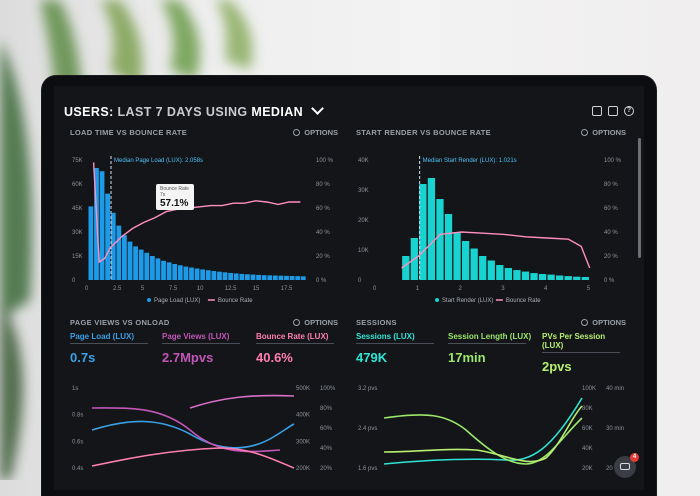 This screenshot has width=700, height=496. I want to click on y-tick-label: 3.2 pvs, so click(367, 389).